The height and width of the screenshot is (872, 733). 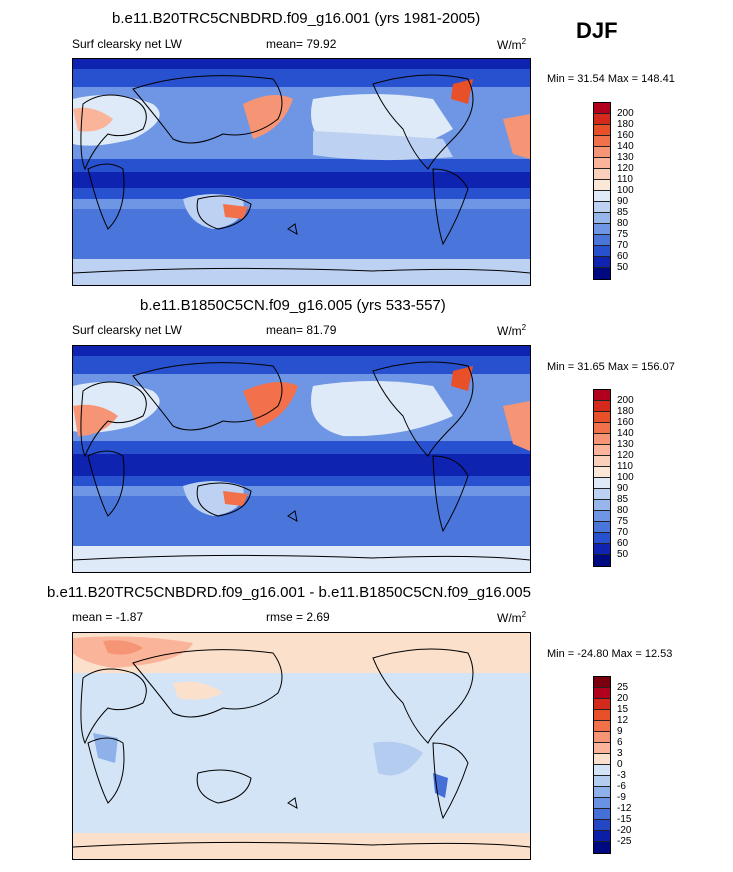 I want to click on panel3-level-label: -25, so click(x=624, y=841).